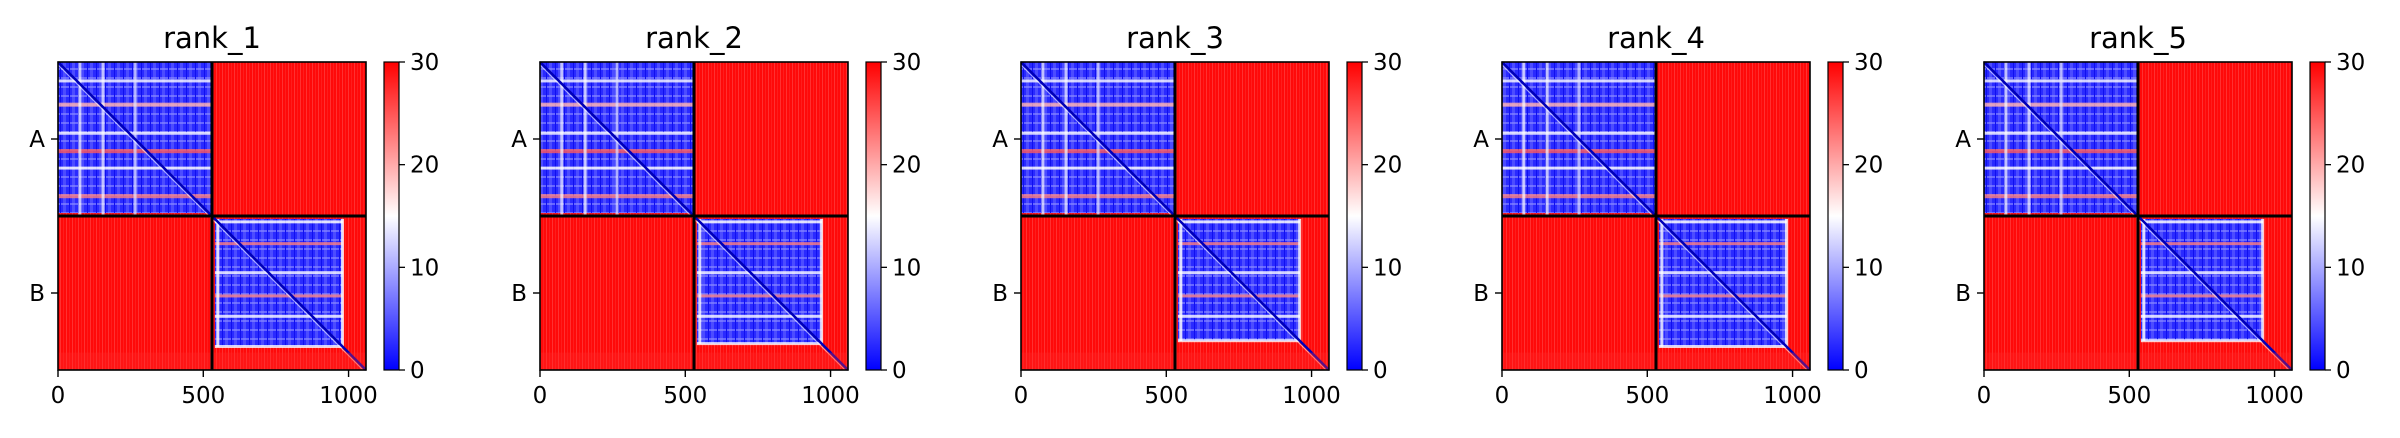  What do you see at coordinates (1175, 38) in the screenshot?
I see `panel-title: rank_3` at bounding box center [1175, 38].